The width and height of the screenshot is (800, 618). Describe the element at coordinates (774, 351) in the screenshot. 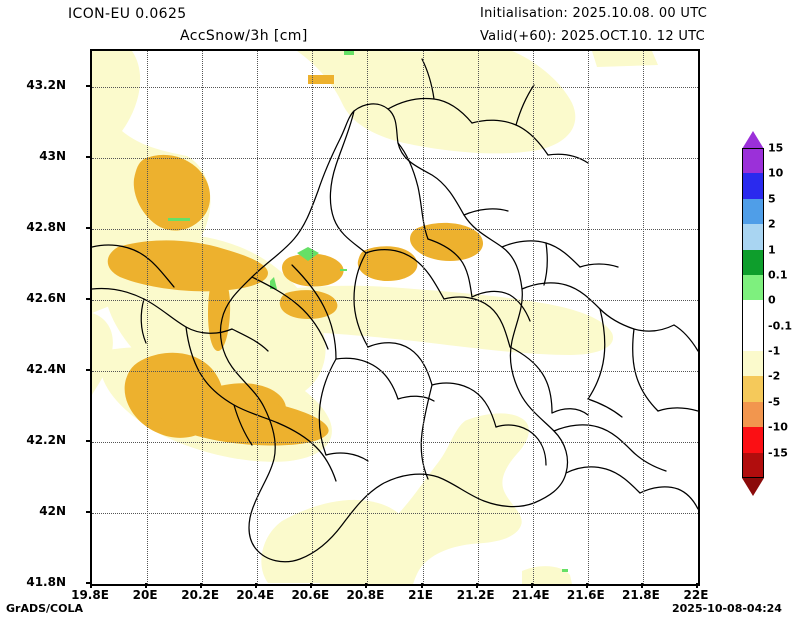

I see `colorbar-tick-label: -1` at that location.